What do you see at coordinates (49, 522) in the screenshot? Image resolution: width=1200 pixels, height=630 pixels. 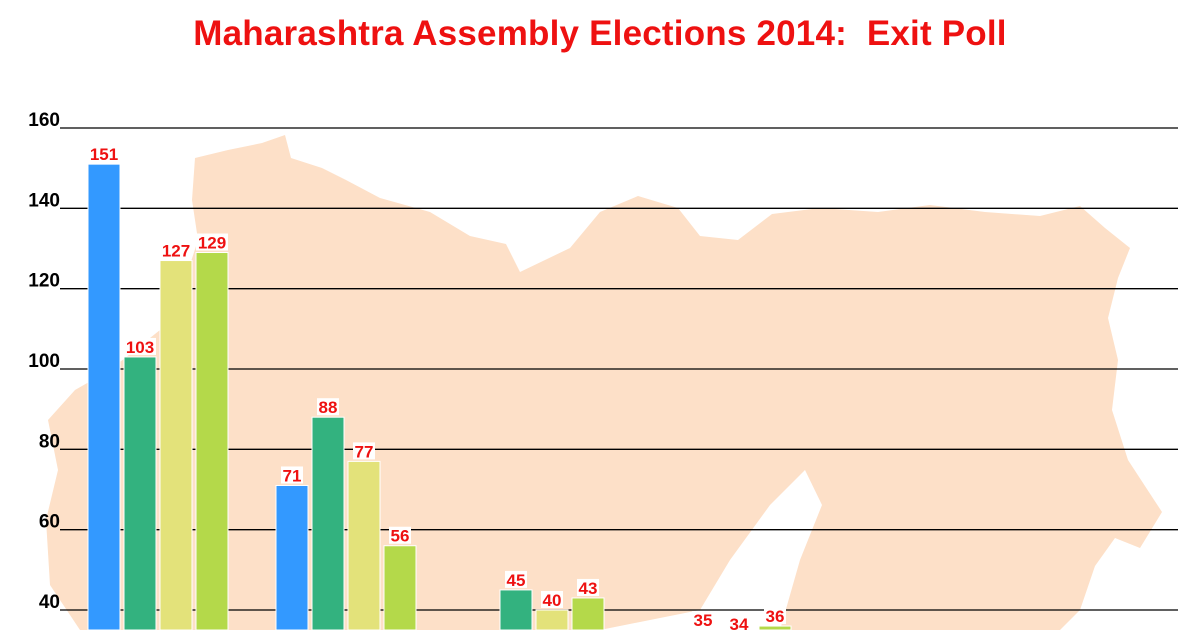 I see `y-tick-label: 60` at bounding box center [49, 522].